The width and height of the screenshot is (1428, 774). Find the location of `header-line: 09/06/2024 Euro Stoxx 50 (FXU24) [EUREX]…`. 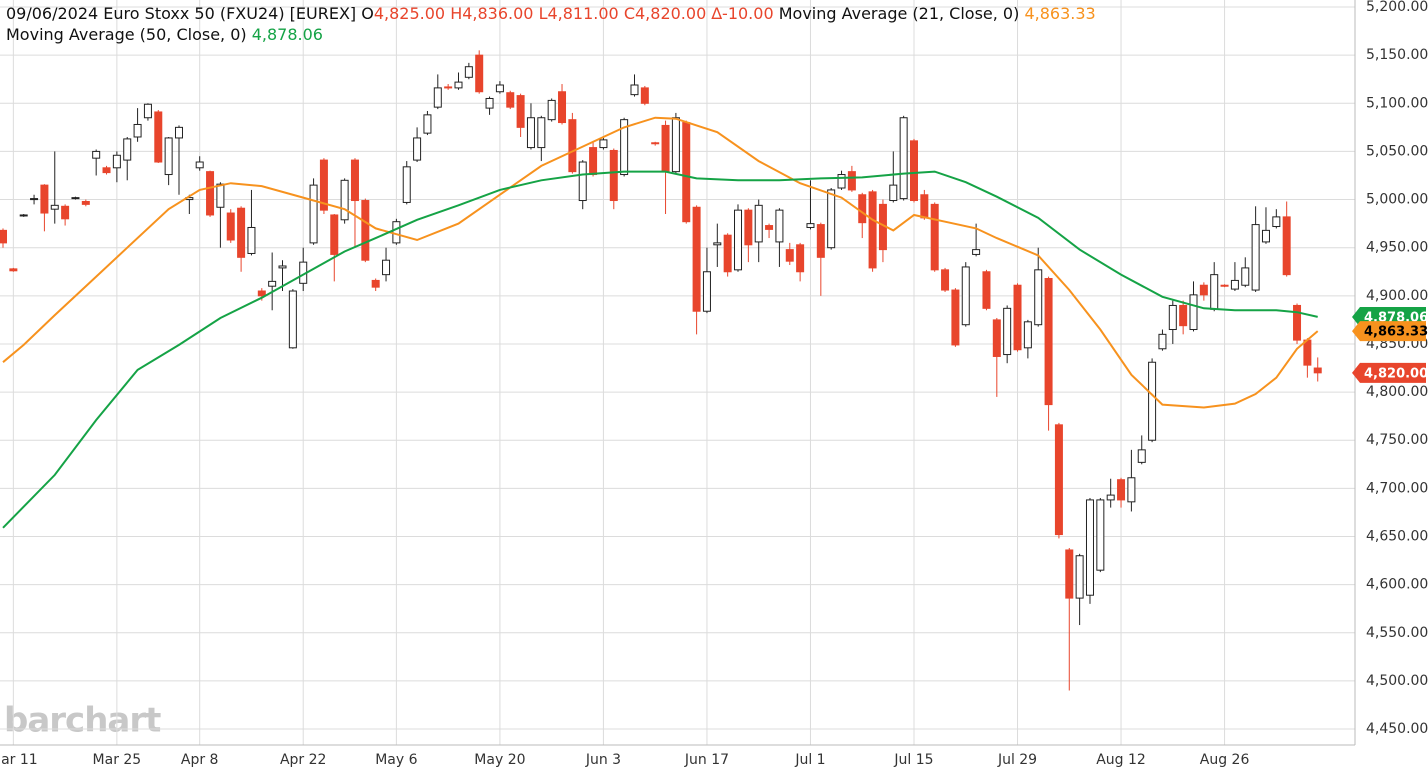

header-line: 09/06/2024 Euro Stoxx 50 (FXU24) [EUREX]… is located at coordinates (551, 13).